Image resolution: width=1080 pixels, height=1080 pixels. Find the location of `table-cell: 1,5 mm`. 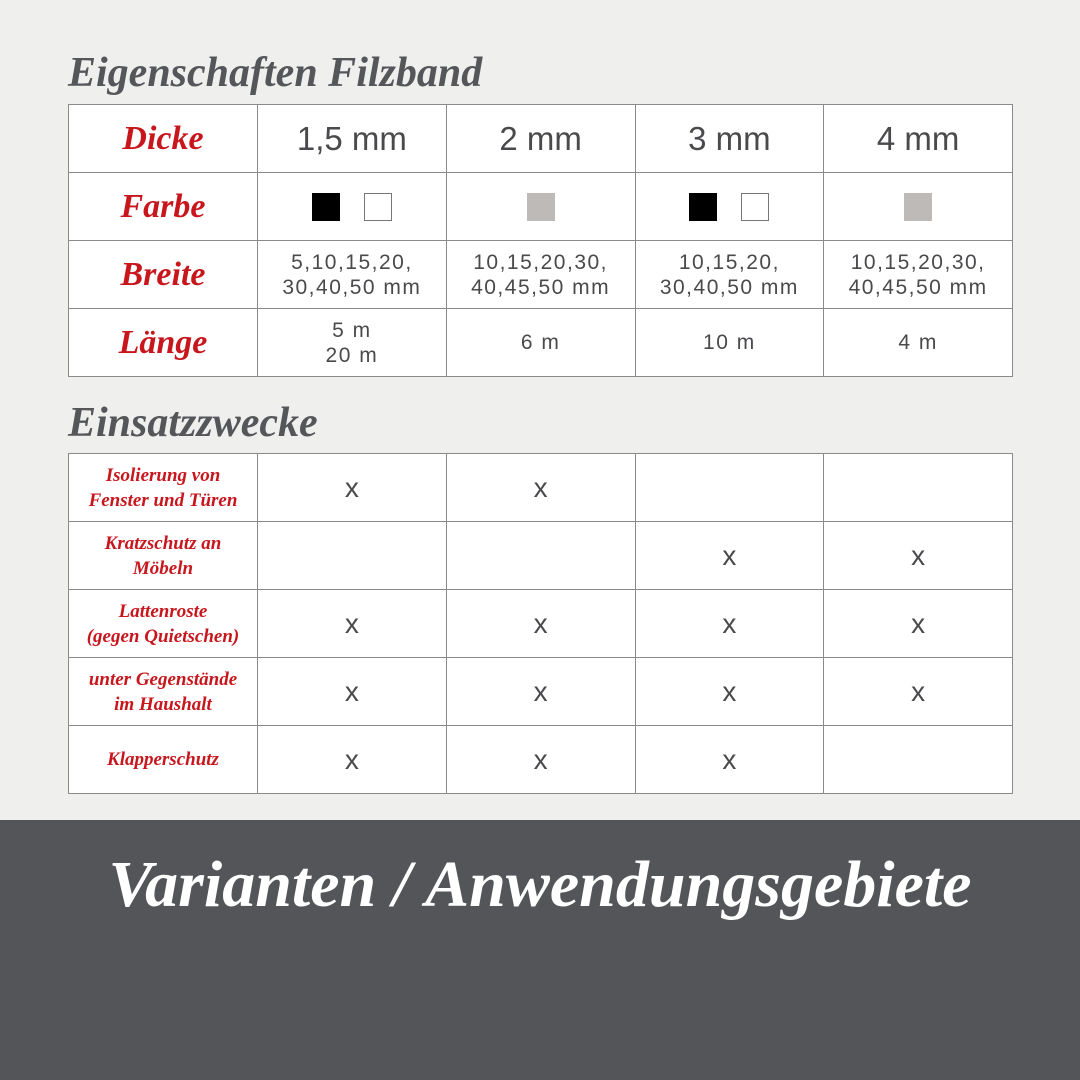

table-cell: 1,5 mm is located at coordinates (352, 138).